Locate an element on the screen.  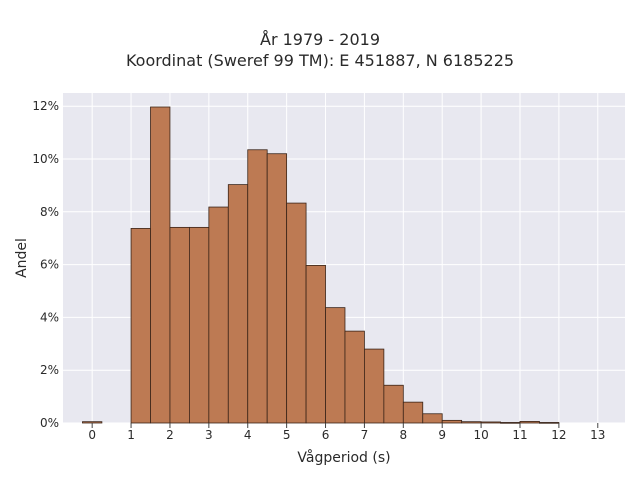
x-tick-label: 8 is located at coordinates (403, 435).